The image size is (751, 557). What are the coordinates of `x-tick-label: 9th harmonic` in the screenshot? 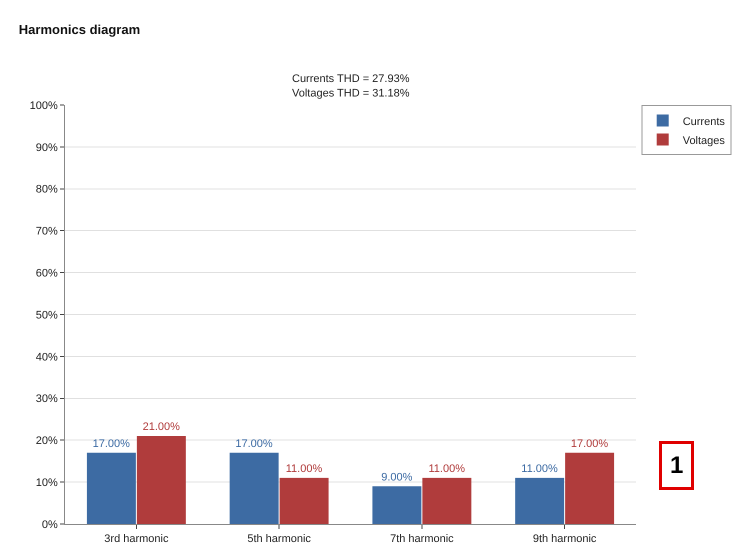 It's located at (564, 539).